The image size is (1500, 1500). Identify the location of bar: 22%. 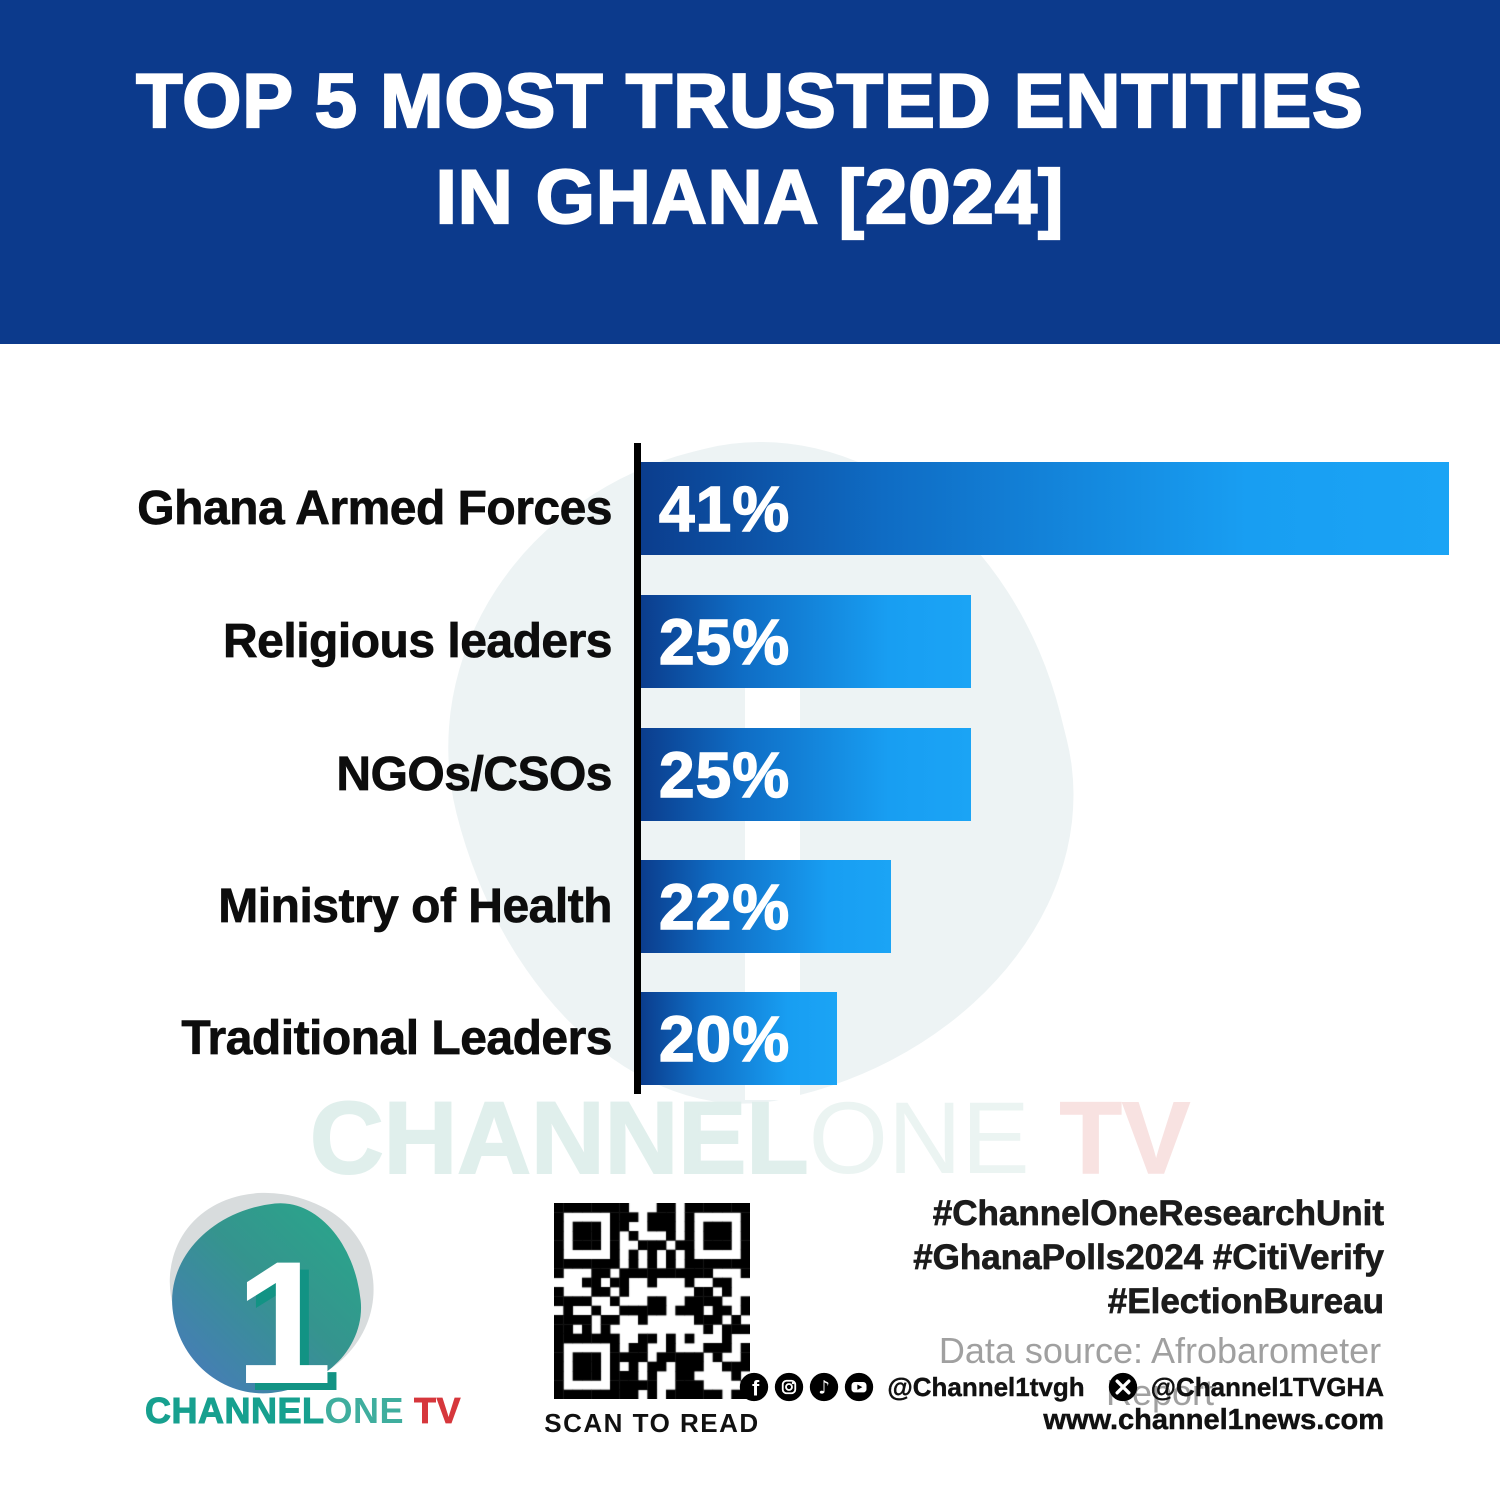
(766, 906).